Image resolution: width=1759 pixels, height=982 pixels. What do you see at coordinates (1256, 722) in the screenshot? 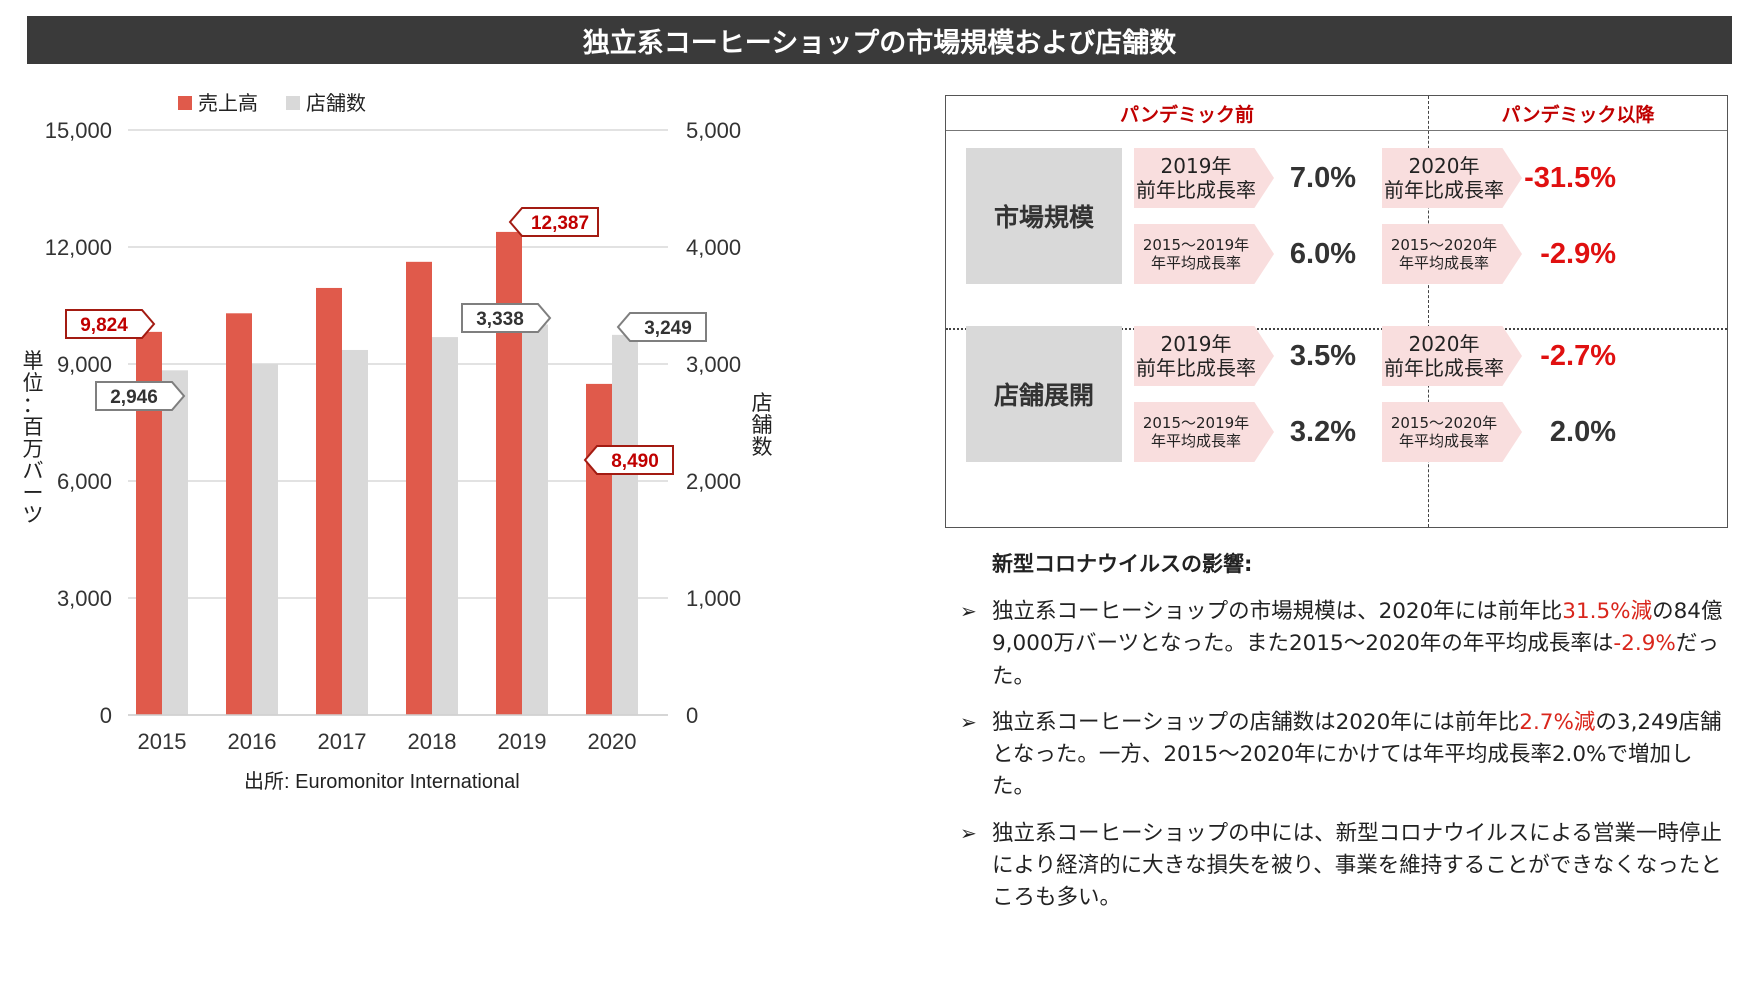
I see `note-text: 独立系コーヒーショップの店舗数は2020年には前年比` at bounding box center [1256, 722].